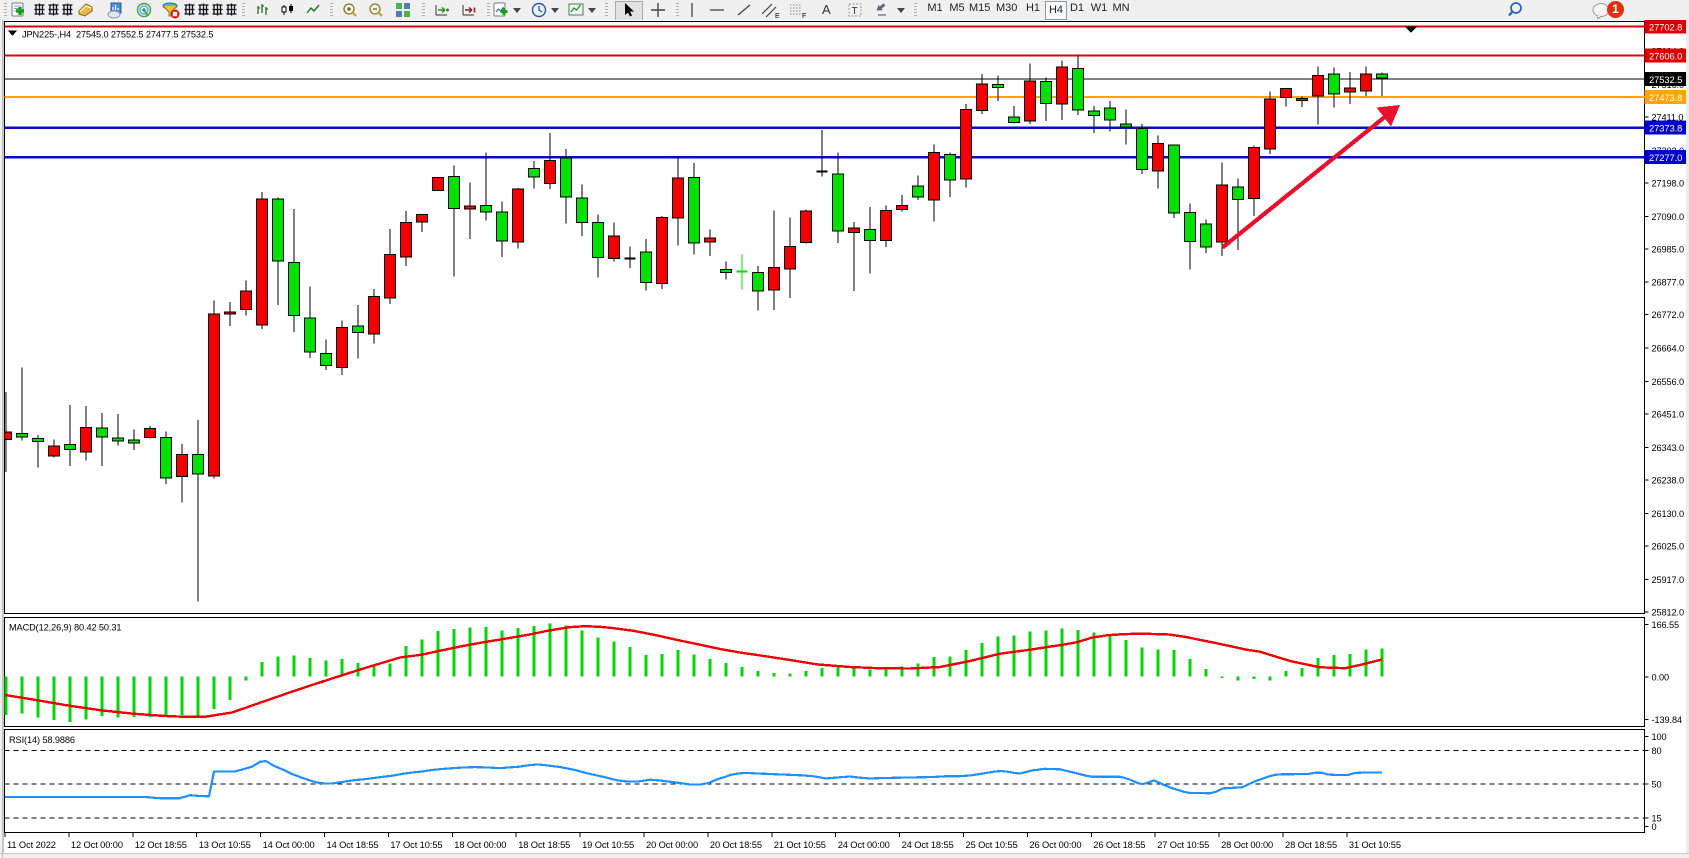 Image resolution: width=1689 pixels, height=858 pixels. I want to click on svg-text: 20 Oct 00:00, so click(672, 845).